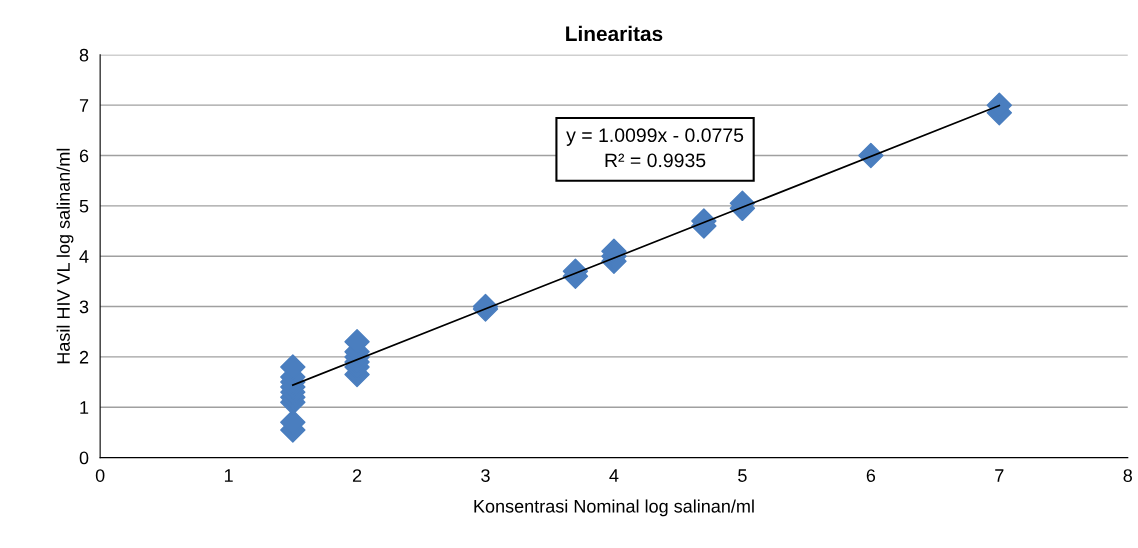 The height and width of the screenshot is (548, 1138). I want to click on y-tick-label: 4, so click(84, 256).